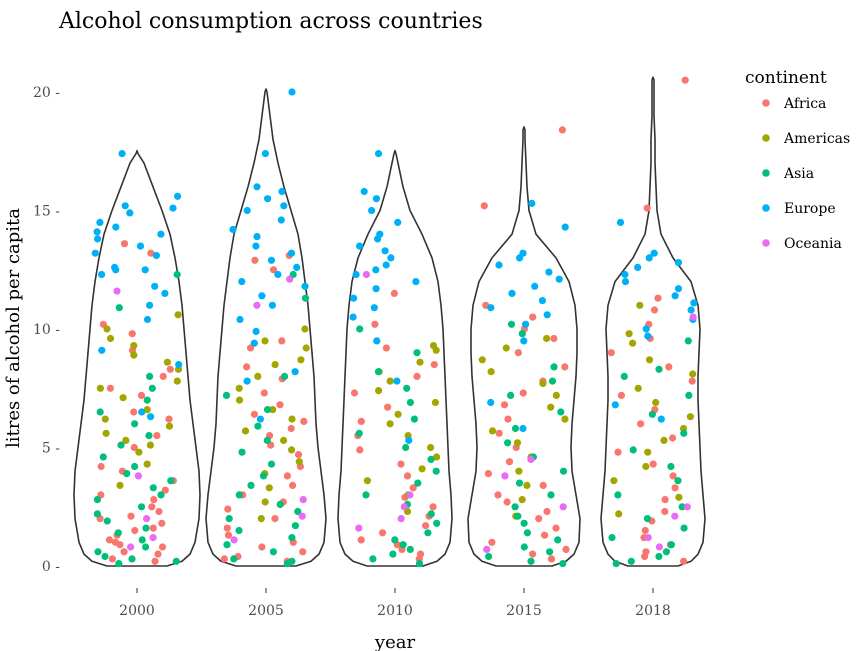 This screenshot has width=865, height=651. I want to click on legend-title: continent, so click(786, 78).